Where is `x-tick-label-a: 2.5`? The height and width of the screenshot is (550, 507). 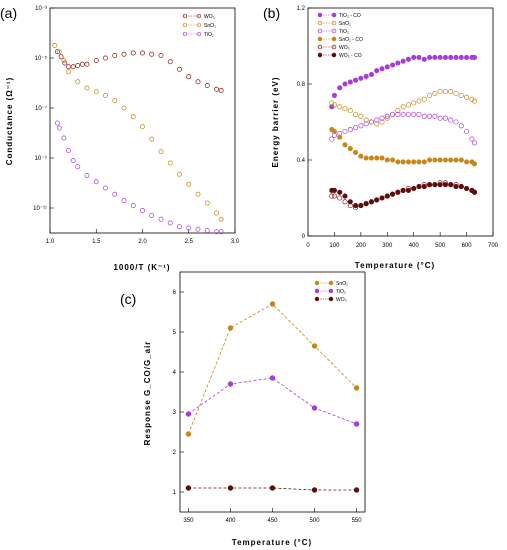
x-tick-label-a: 2.5 is located at coordinates (189, 242).